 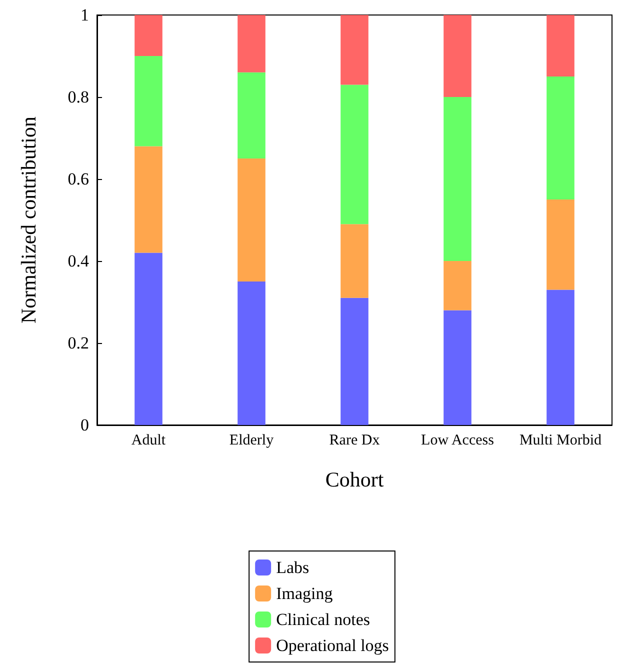 What do you see at coordinates (305, 593) in the screenshot?
I see `legend-label: Imaging` at bounding box center [305, 593].